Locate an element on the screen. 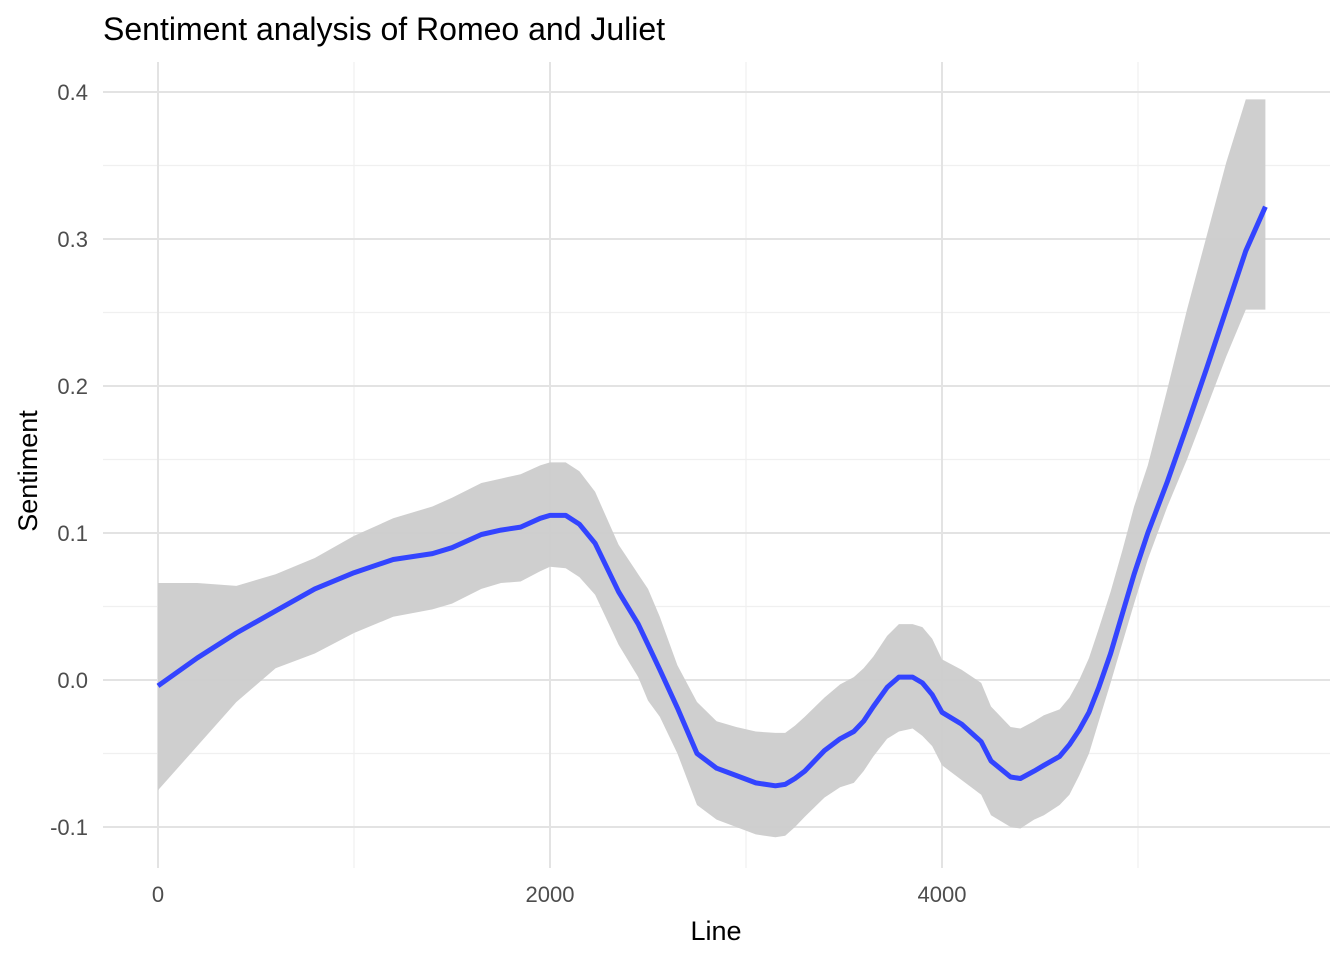 This screenshot has height=960, width=1344. y-tick-label: 0.2 is located at coordinates (72, 386).